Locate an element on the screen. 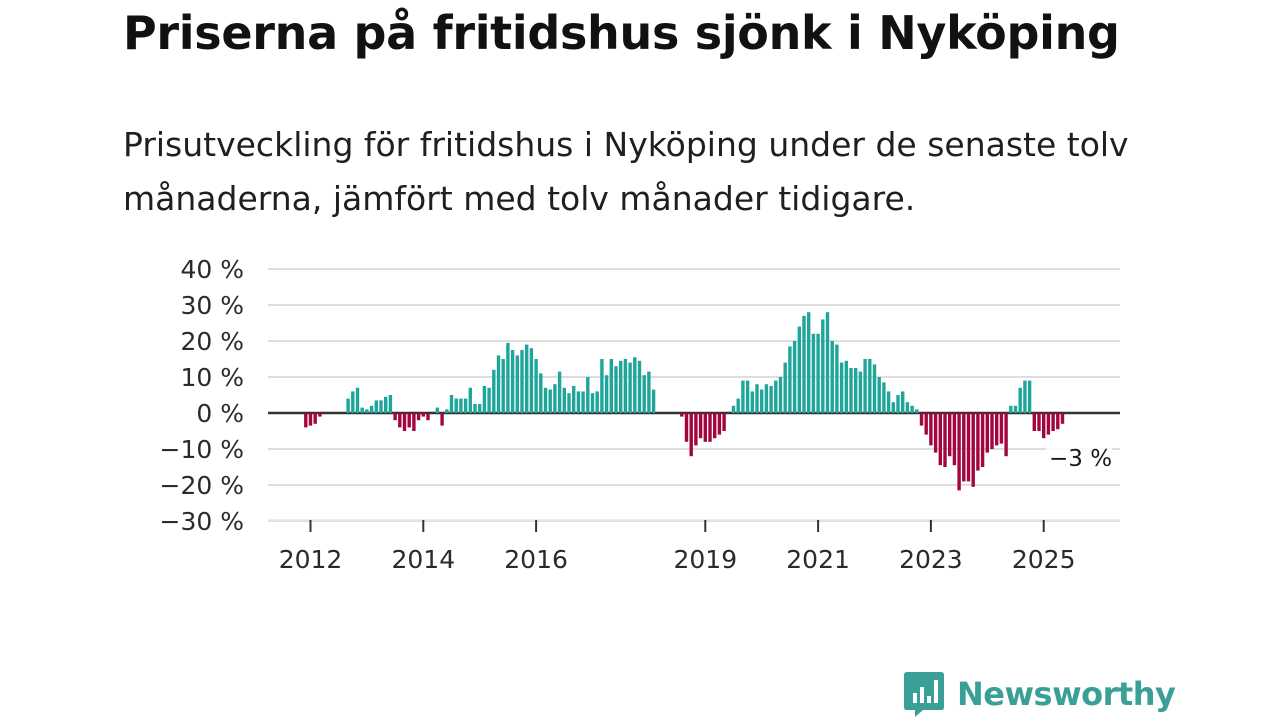  x-tick-label: 2014 is located at coordinates (423, 559).